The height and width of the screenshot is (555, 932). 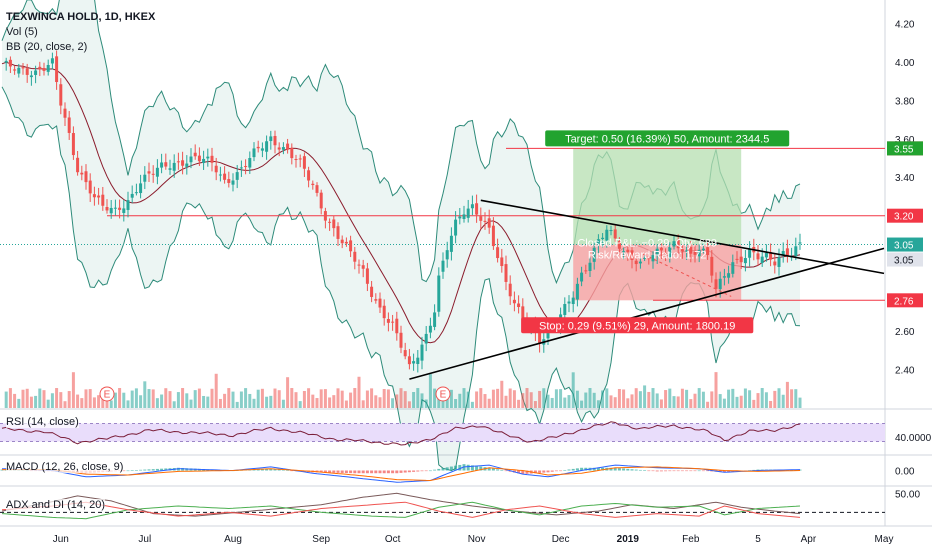 I want to click on time-tick-label: Apr, so click(x=809, y=539).